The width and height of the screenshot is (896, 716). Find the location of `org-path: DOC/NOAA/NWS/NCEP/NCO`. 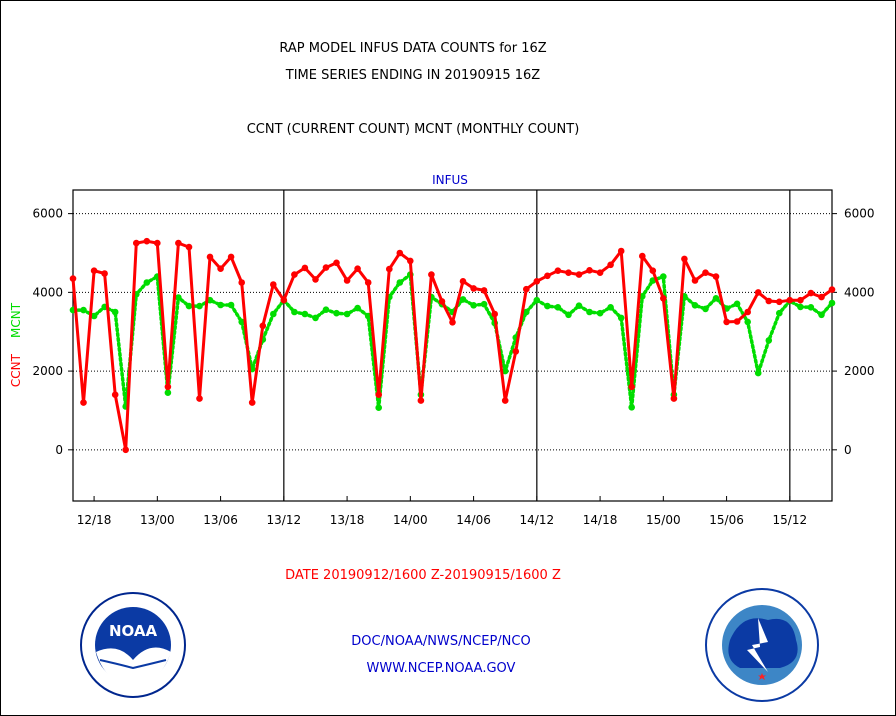

org-path: DOC/NOAA/NWS/NCEP/NCO is located at coordinates (440, 641).